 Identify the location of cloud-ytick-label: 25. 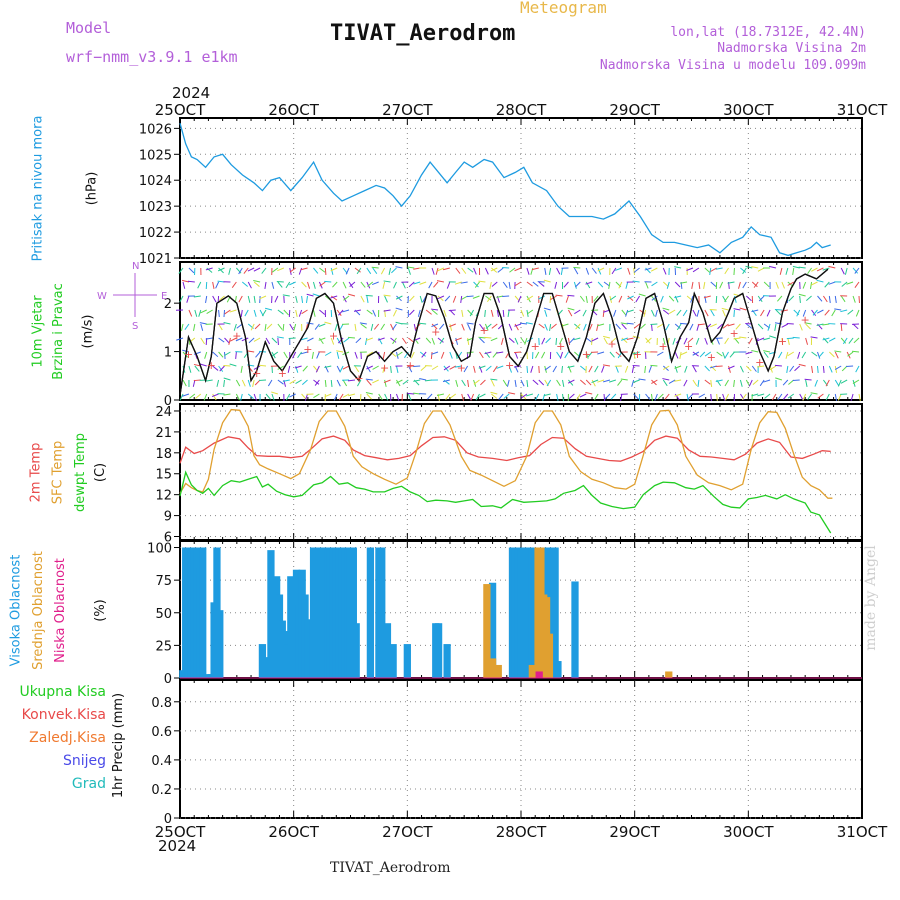
(163, 646).